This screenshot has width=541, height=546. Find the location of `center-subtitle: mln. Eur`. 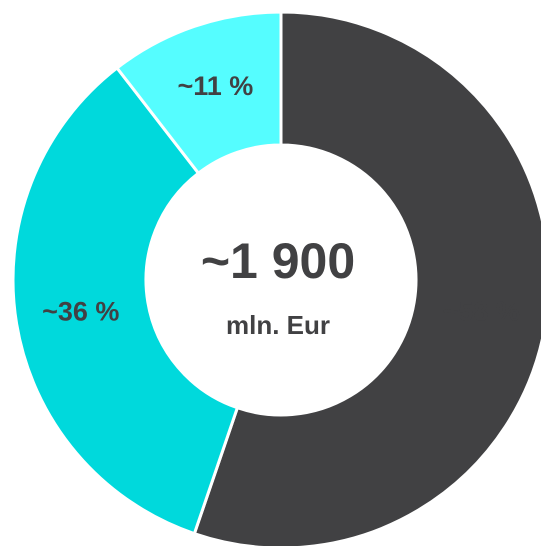

center-subtitle: mln. Eur is located at coordinates (278, 325).